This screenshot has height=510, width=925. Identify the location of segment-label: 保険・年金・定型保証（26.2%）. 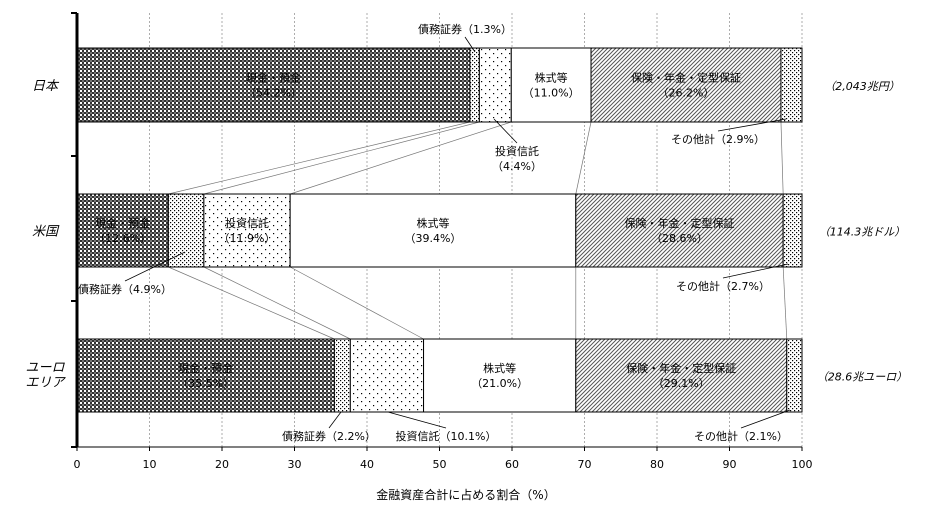
(686, 85).